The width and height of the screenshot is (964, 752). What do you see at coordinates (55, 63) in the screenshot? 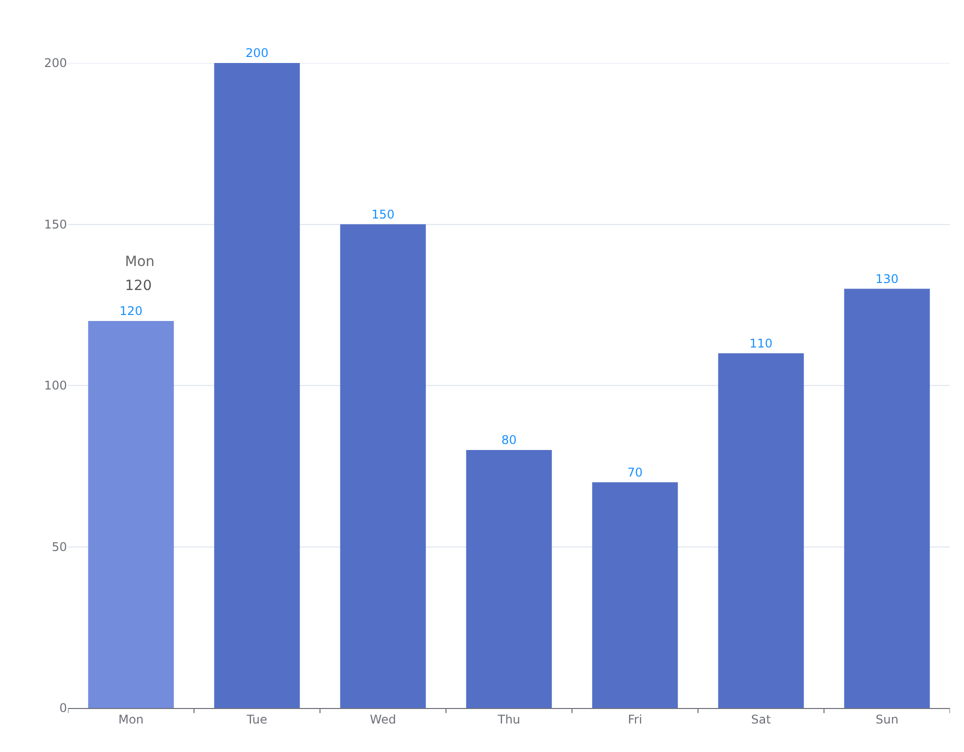
I see `y-tick-label: 200` at bounding box center [55, 63].